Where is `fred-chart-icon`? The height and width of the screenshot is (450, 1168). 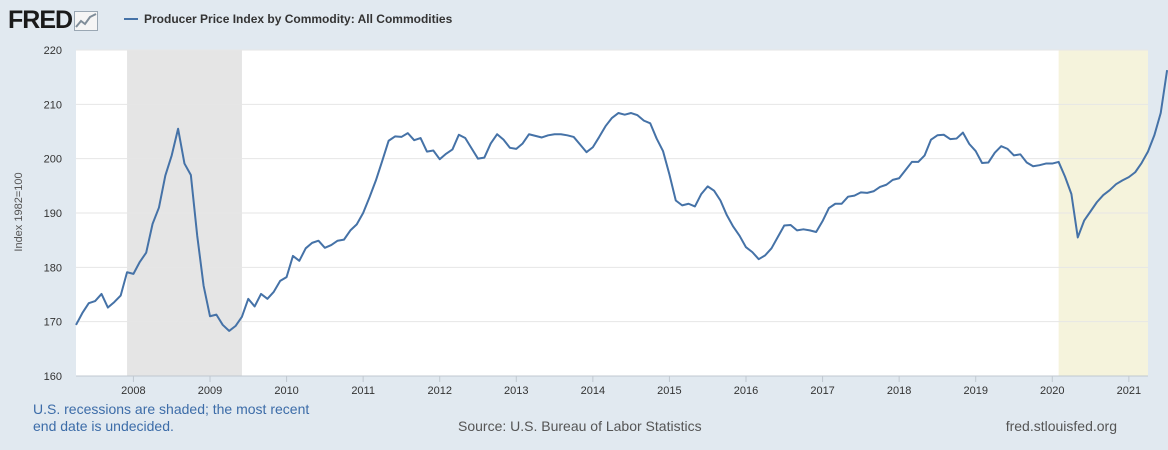 fred-chart-icon is located at coordinates (86, 20).